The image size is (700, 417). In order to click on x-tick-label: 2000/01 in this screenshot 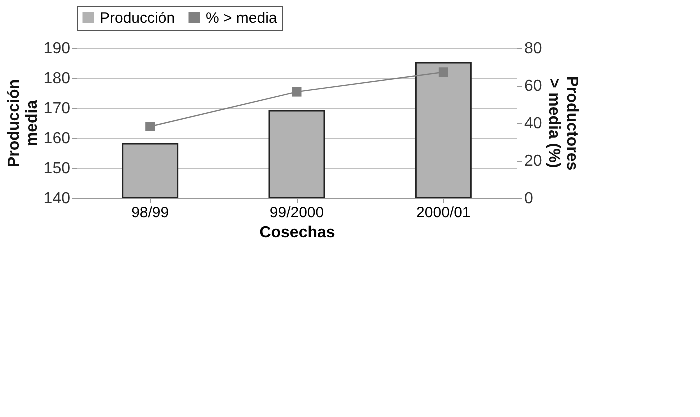, I will do `click(443, 213)`.